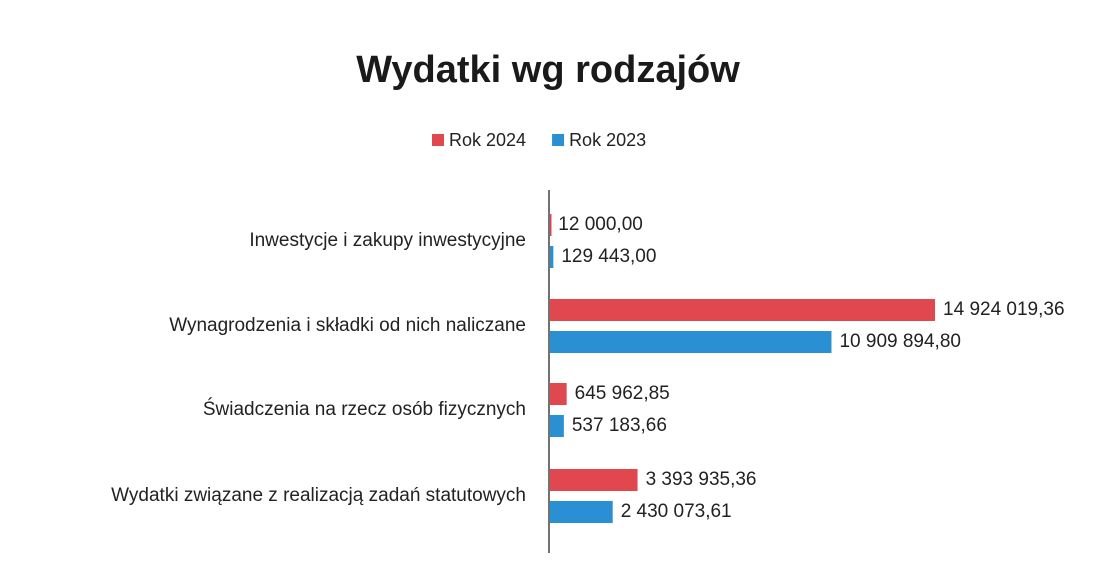  What do you see at coordinates (619, 425) in the screenshot?
I see `value-label: 537 183,66` at bounding box center [619, 425].